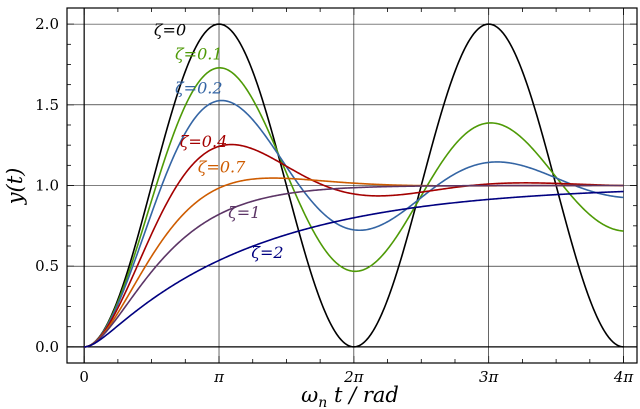 The height and width of the screenshot is (409, 640). What do you see at coordinates (199, 54) in the screenshot?
I see `series-label: ζ=0.1` at bounding box center [199, 54].